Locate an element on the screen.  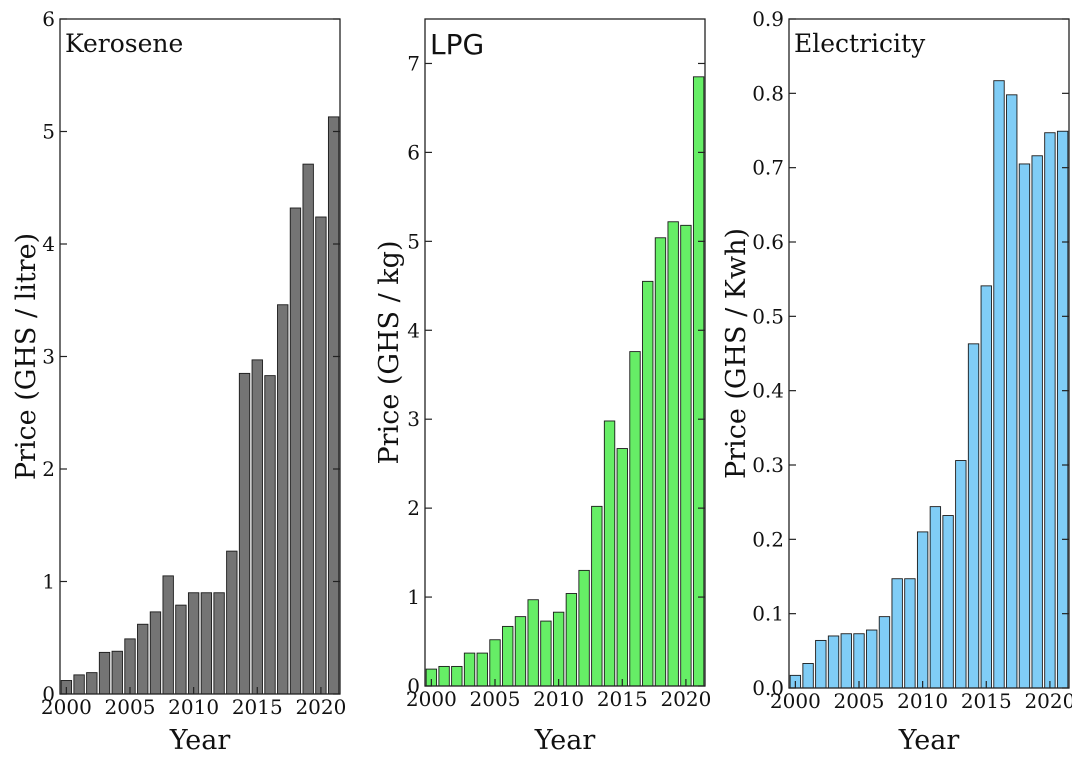
kerosene-bar-2010 is located at coordinates (193, 643).